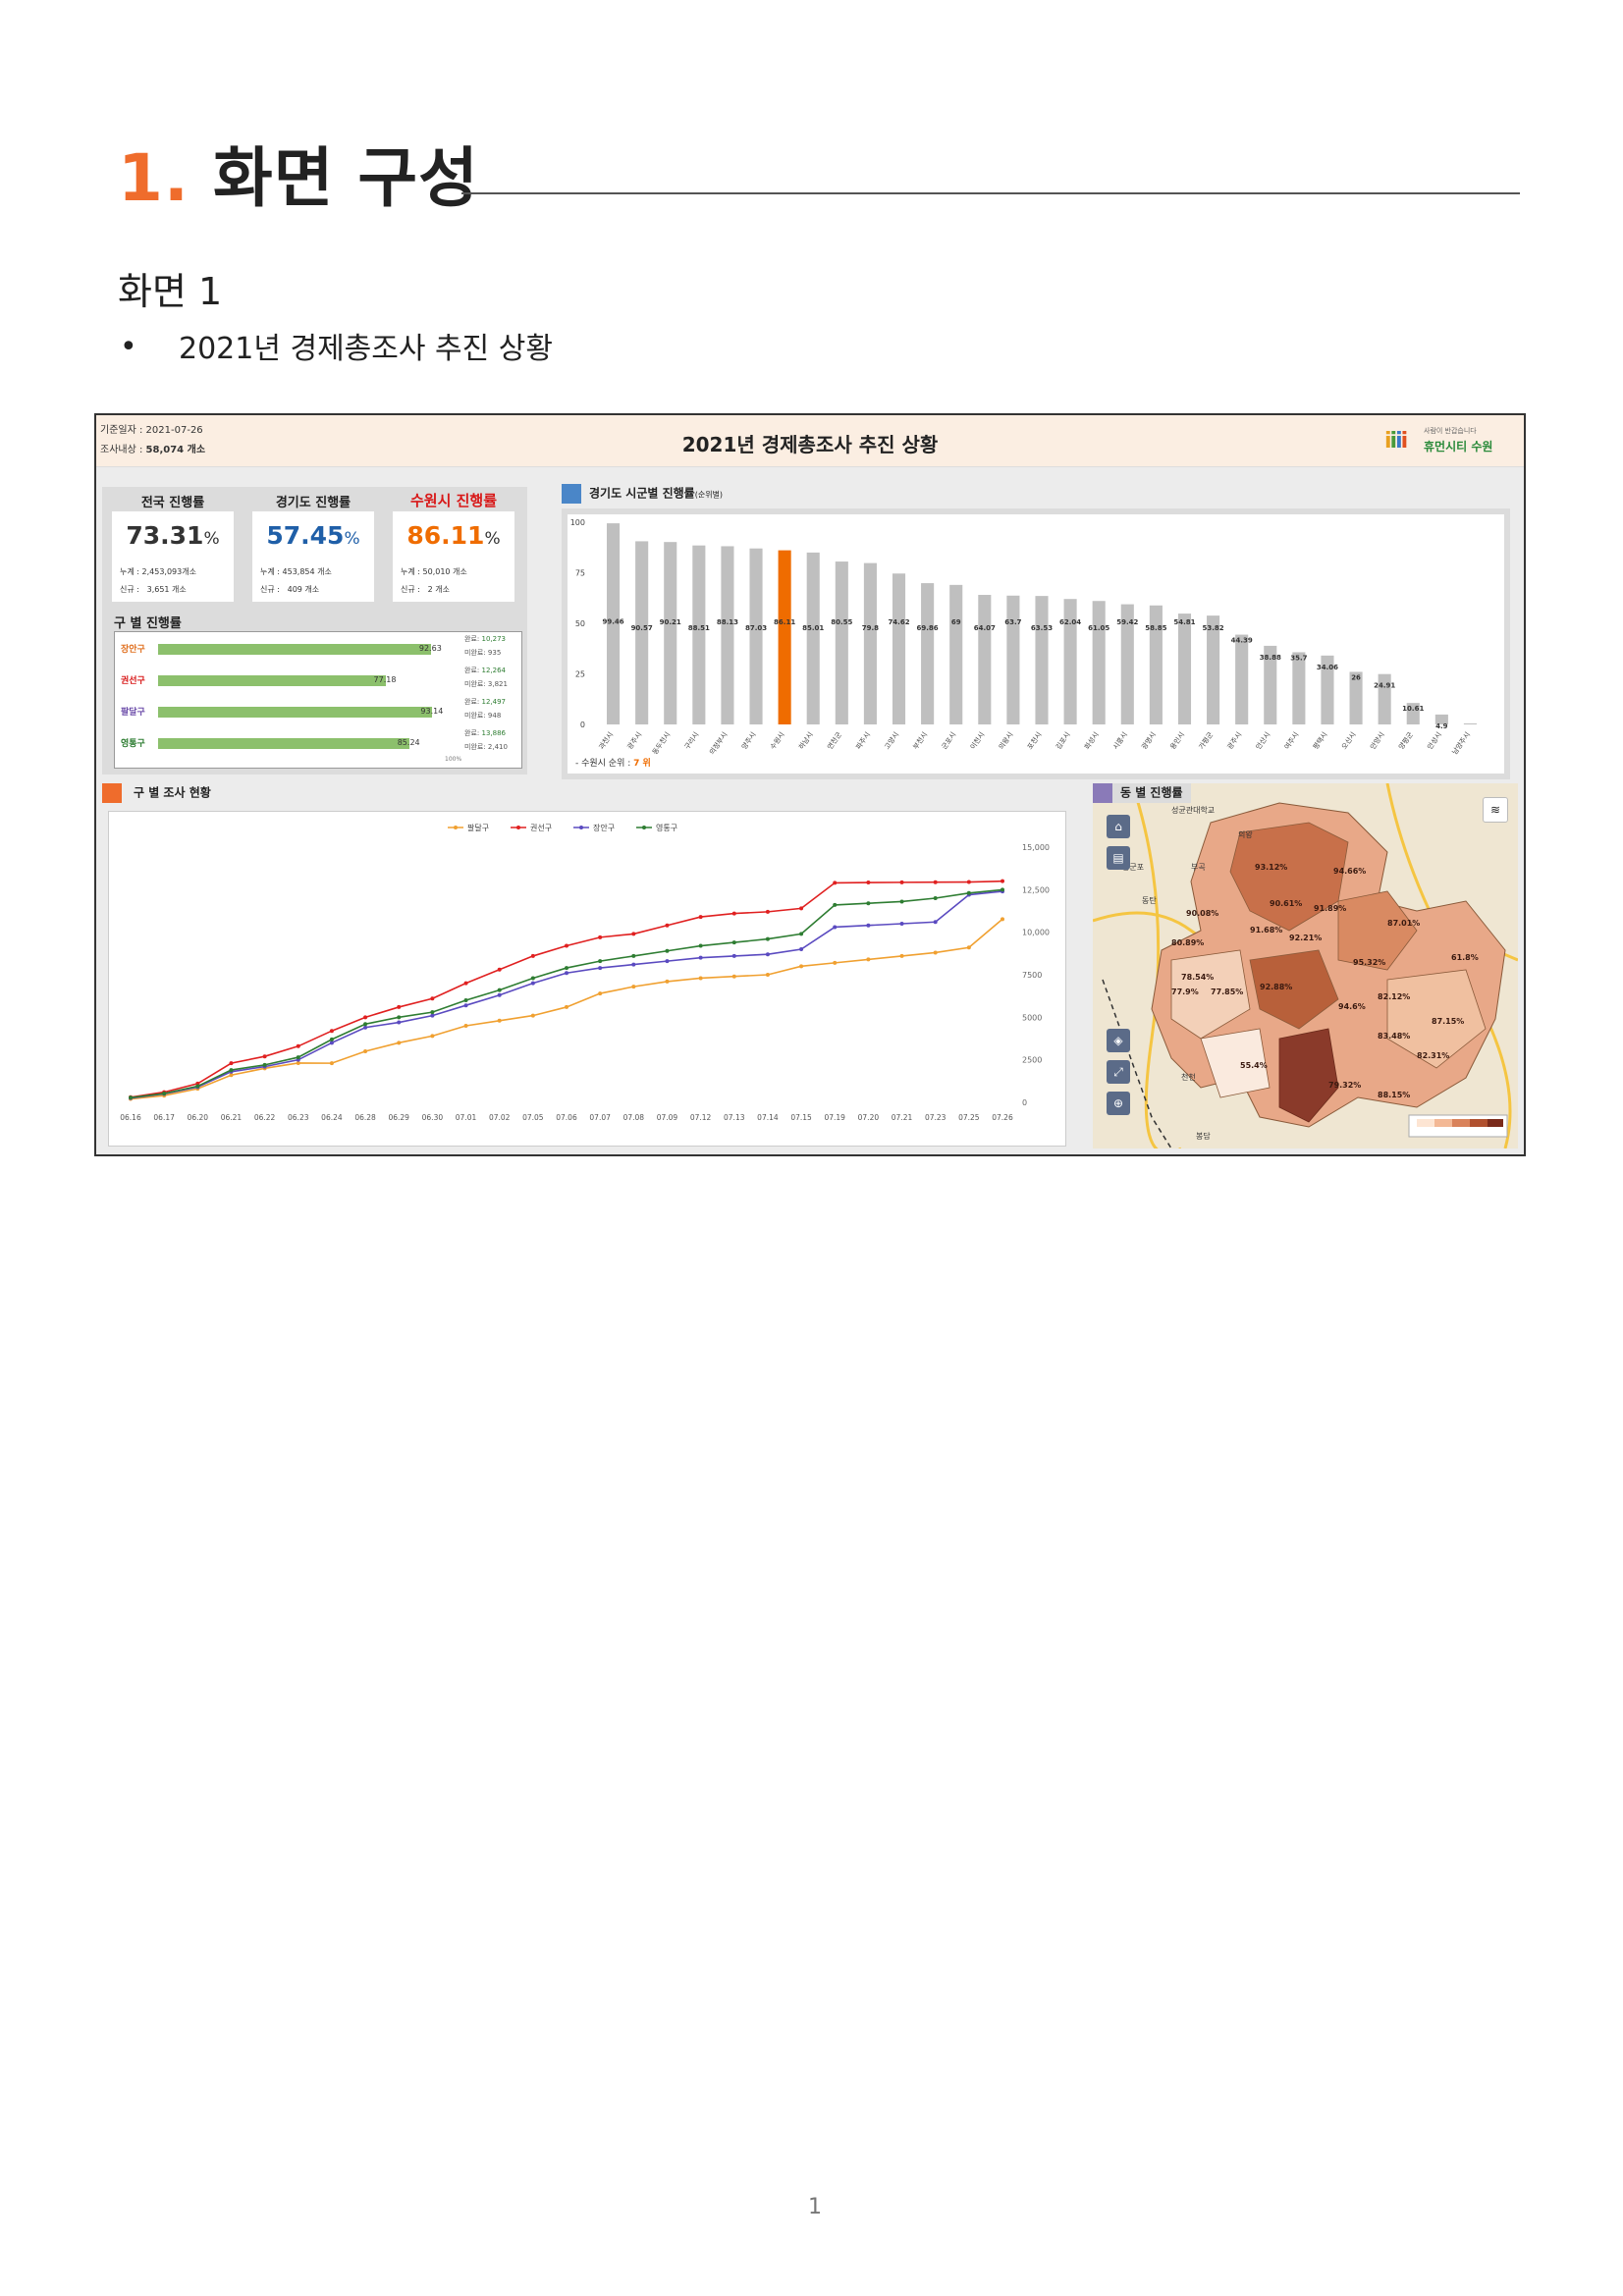 Image resolution: width=1623 pixels, height=2296 pixels. Describe the element at coordinates (1032, 976) in the screenshot. I see `y-tick-label: 7500` at that location.